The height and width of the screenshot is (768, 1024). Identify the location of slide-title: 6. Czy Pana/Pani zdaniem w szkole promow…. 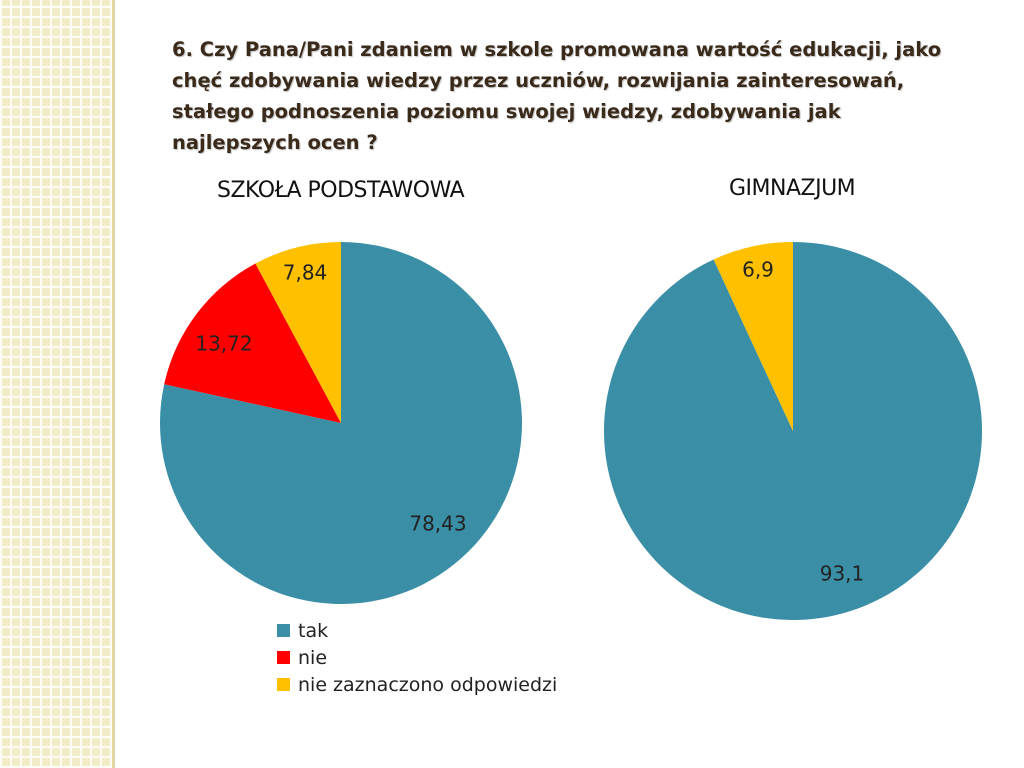
(557, 96).